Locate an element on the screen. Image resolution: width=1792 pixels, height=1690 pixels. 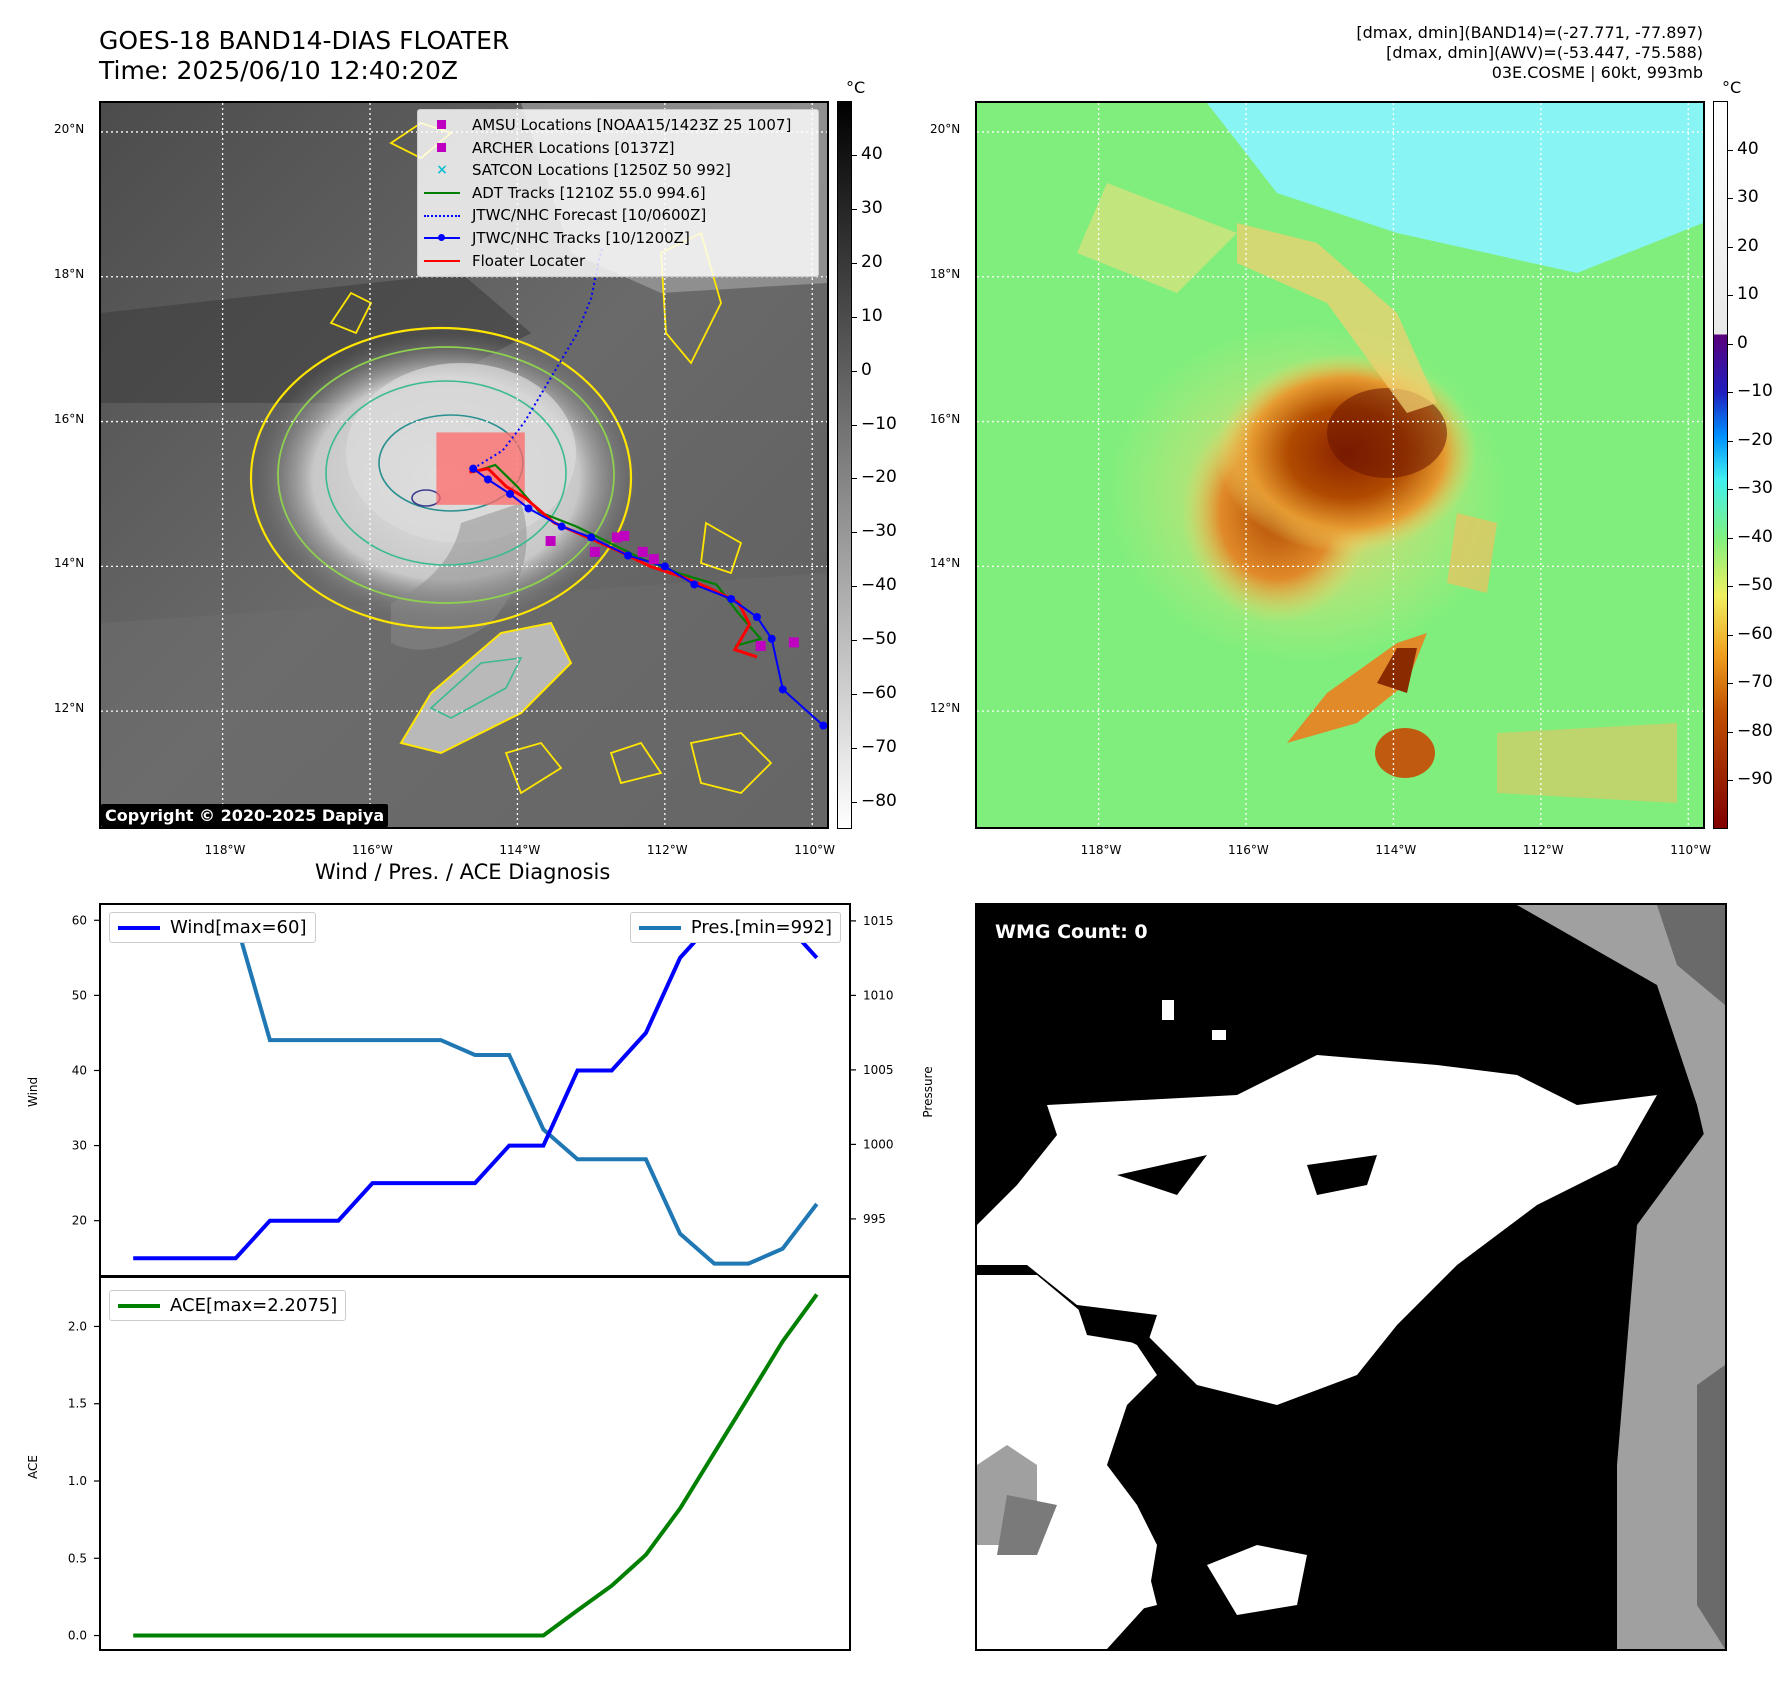
legend-satcon-label: SATCON Locations [1250Z 50 992] is located at coordinates (601, 170).